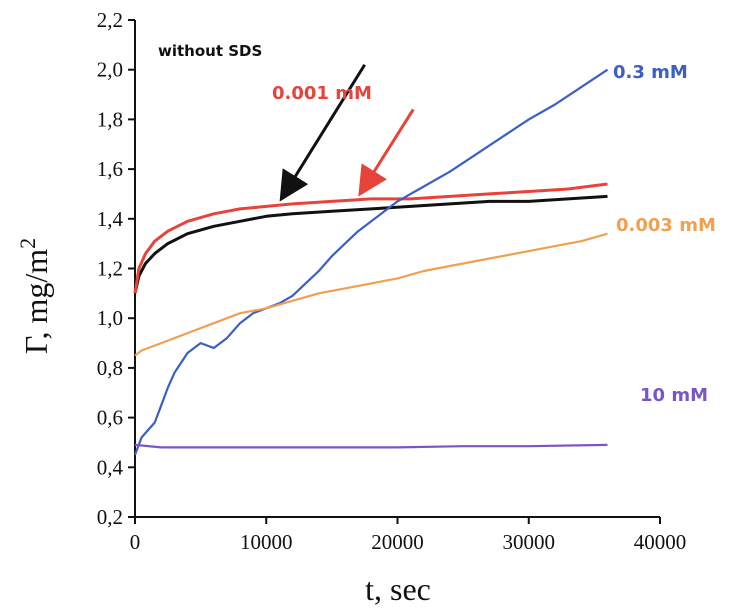 This screenshot has height=610, width=739. What do you see at coordinates (266, 542) in the screenshot?
I see `x-tick-label: 10000` at bounding box center [266, 542].